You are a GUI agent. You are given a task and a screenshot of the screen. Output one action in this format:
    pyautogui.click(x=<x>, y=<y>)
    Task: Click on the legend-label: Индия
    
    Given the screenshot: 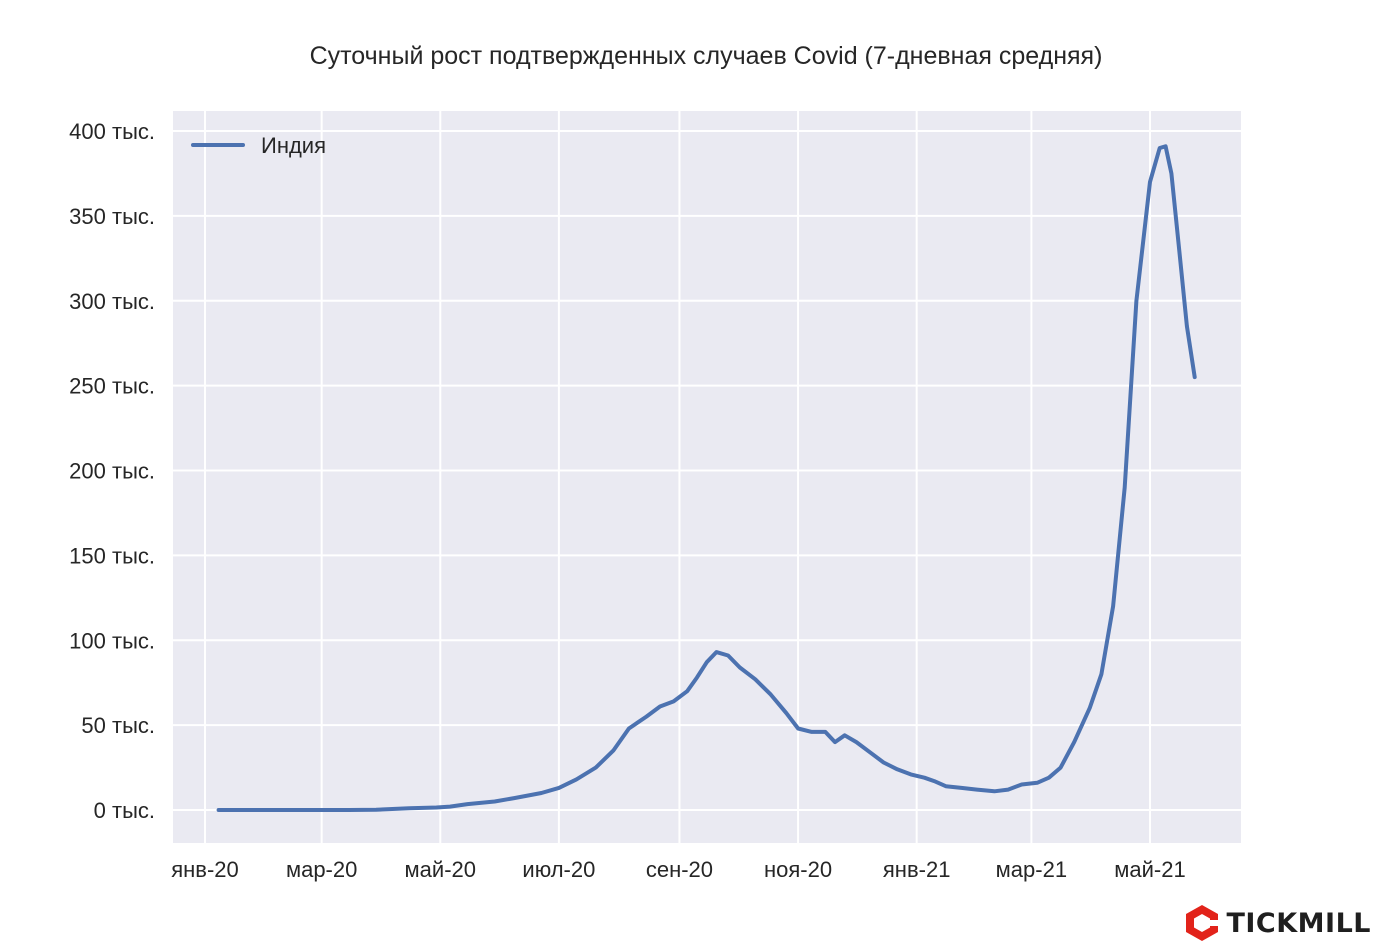 What is the action you would take?
    pyautogui.click(x=293, y=145)
    